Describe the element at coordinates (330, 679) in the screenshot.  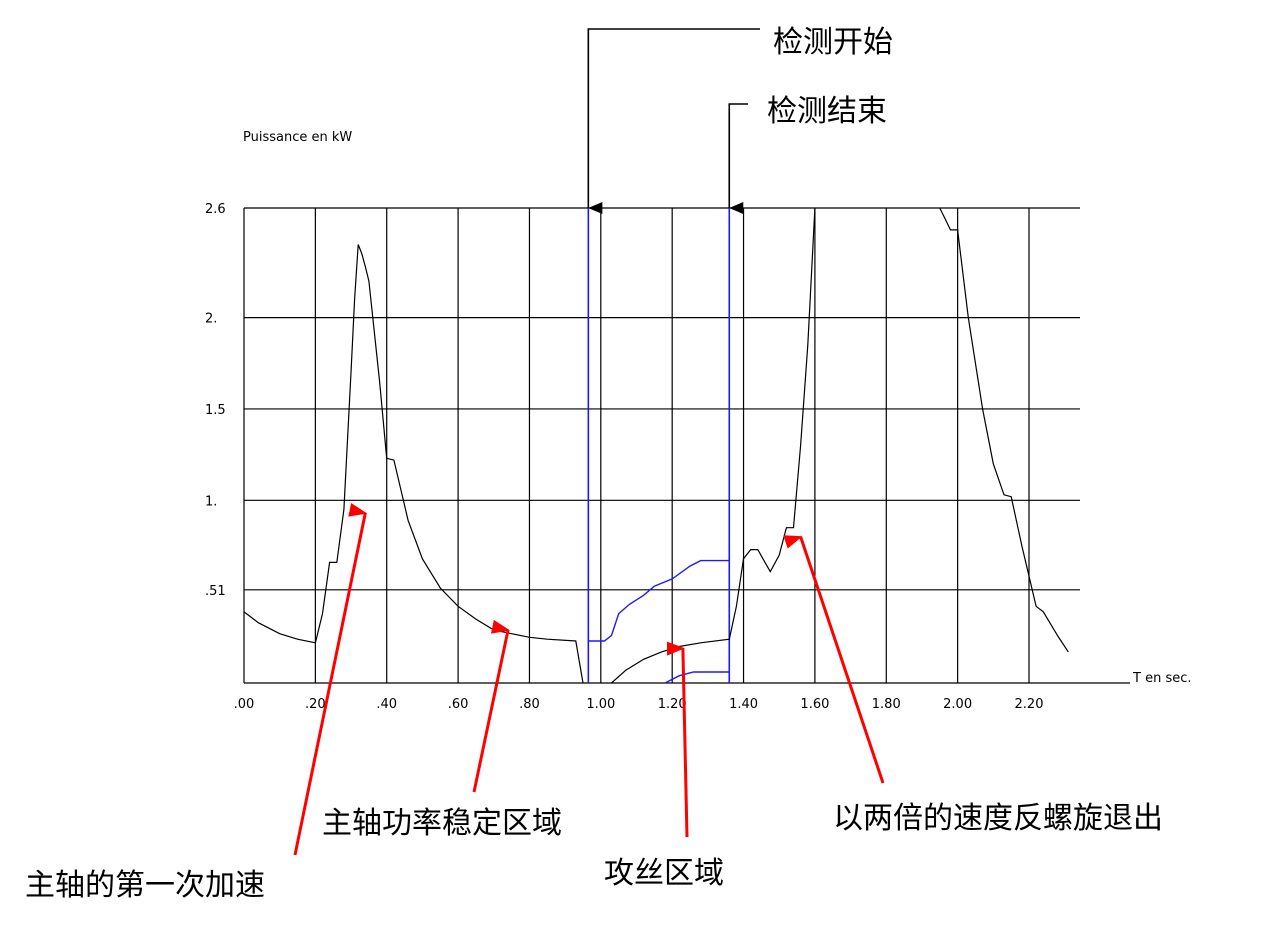
I see `annotation-first-acceleration-arrow` at that location.